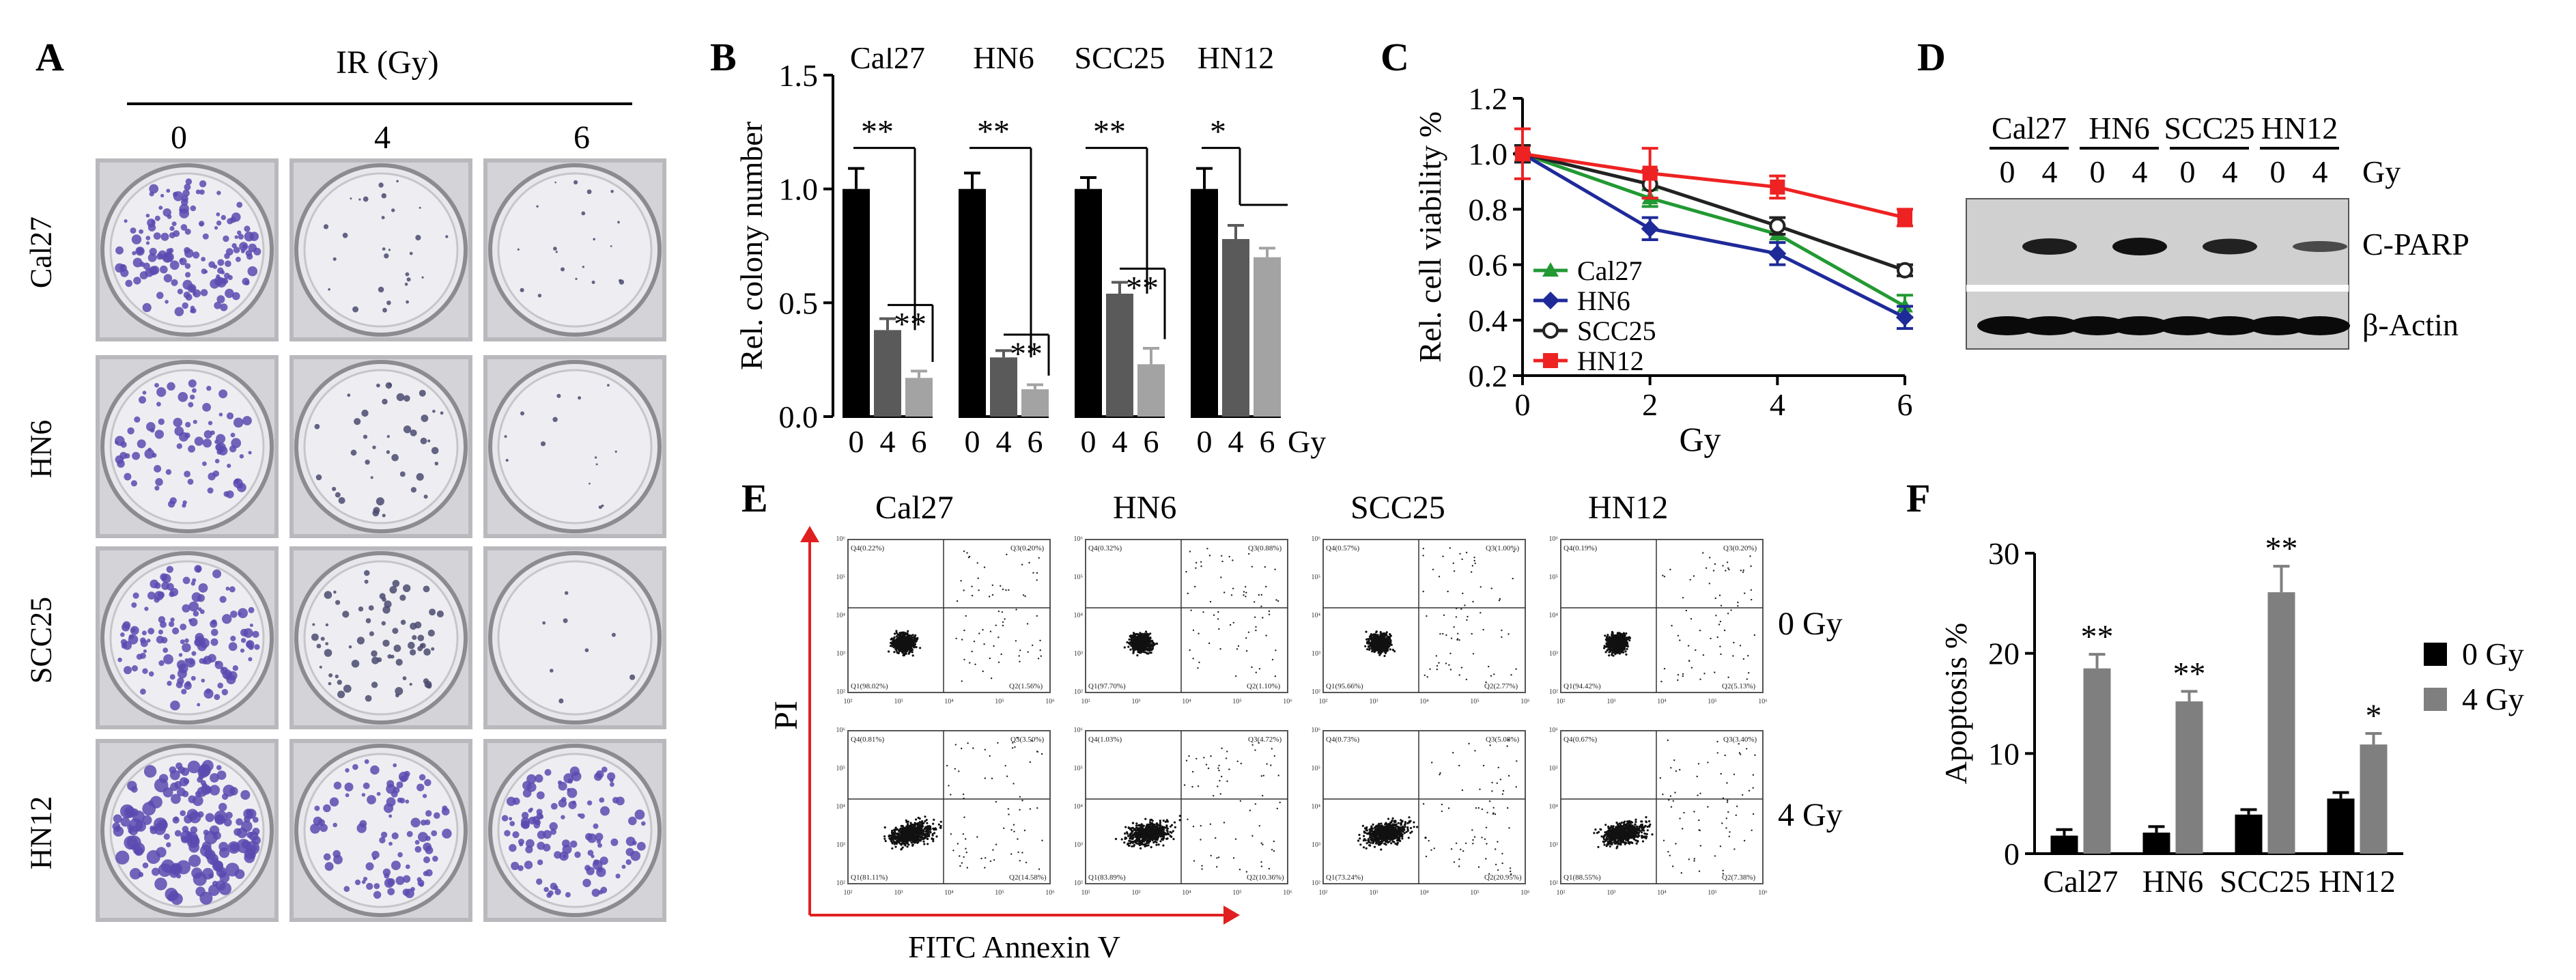  What do you see at coordinates (1107, 686) in the screenshot?
I see `quadrant-label-q1: Q1(97.70%)` at bounding box center [1107, 686].